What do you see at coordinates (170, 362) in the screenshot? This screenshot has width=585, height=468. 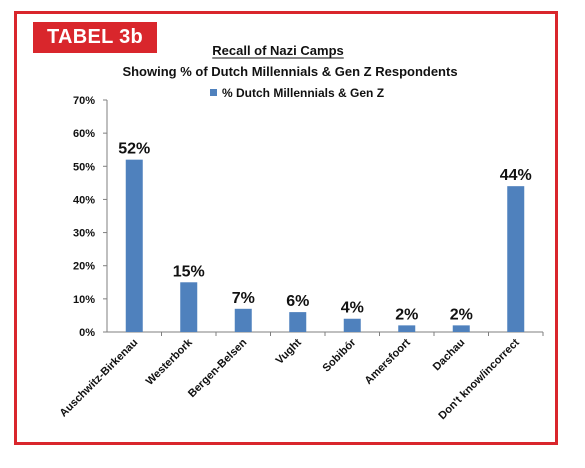 I see `category-label: Westerbork` at bounding box center [170, 362].